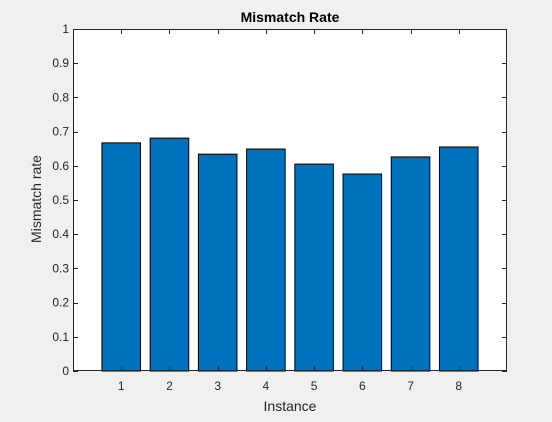 This screenshot has height=422, width=552. I want to click on y-tick-label-7: 0.7, so click(60, 132).